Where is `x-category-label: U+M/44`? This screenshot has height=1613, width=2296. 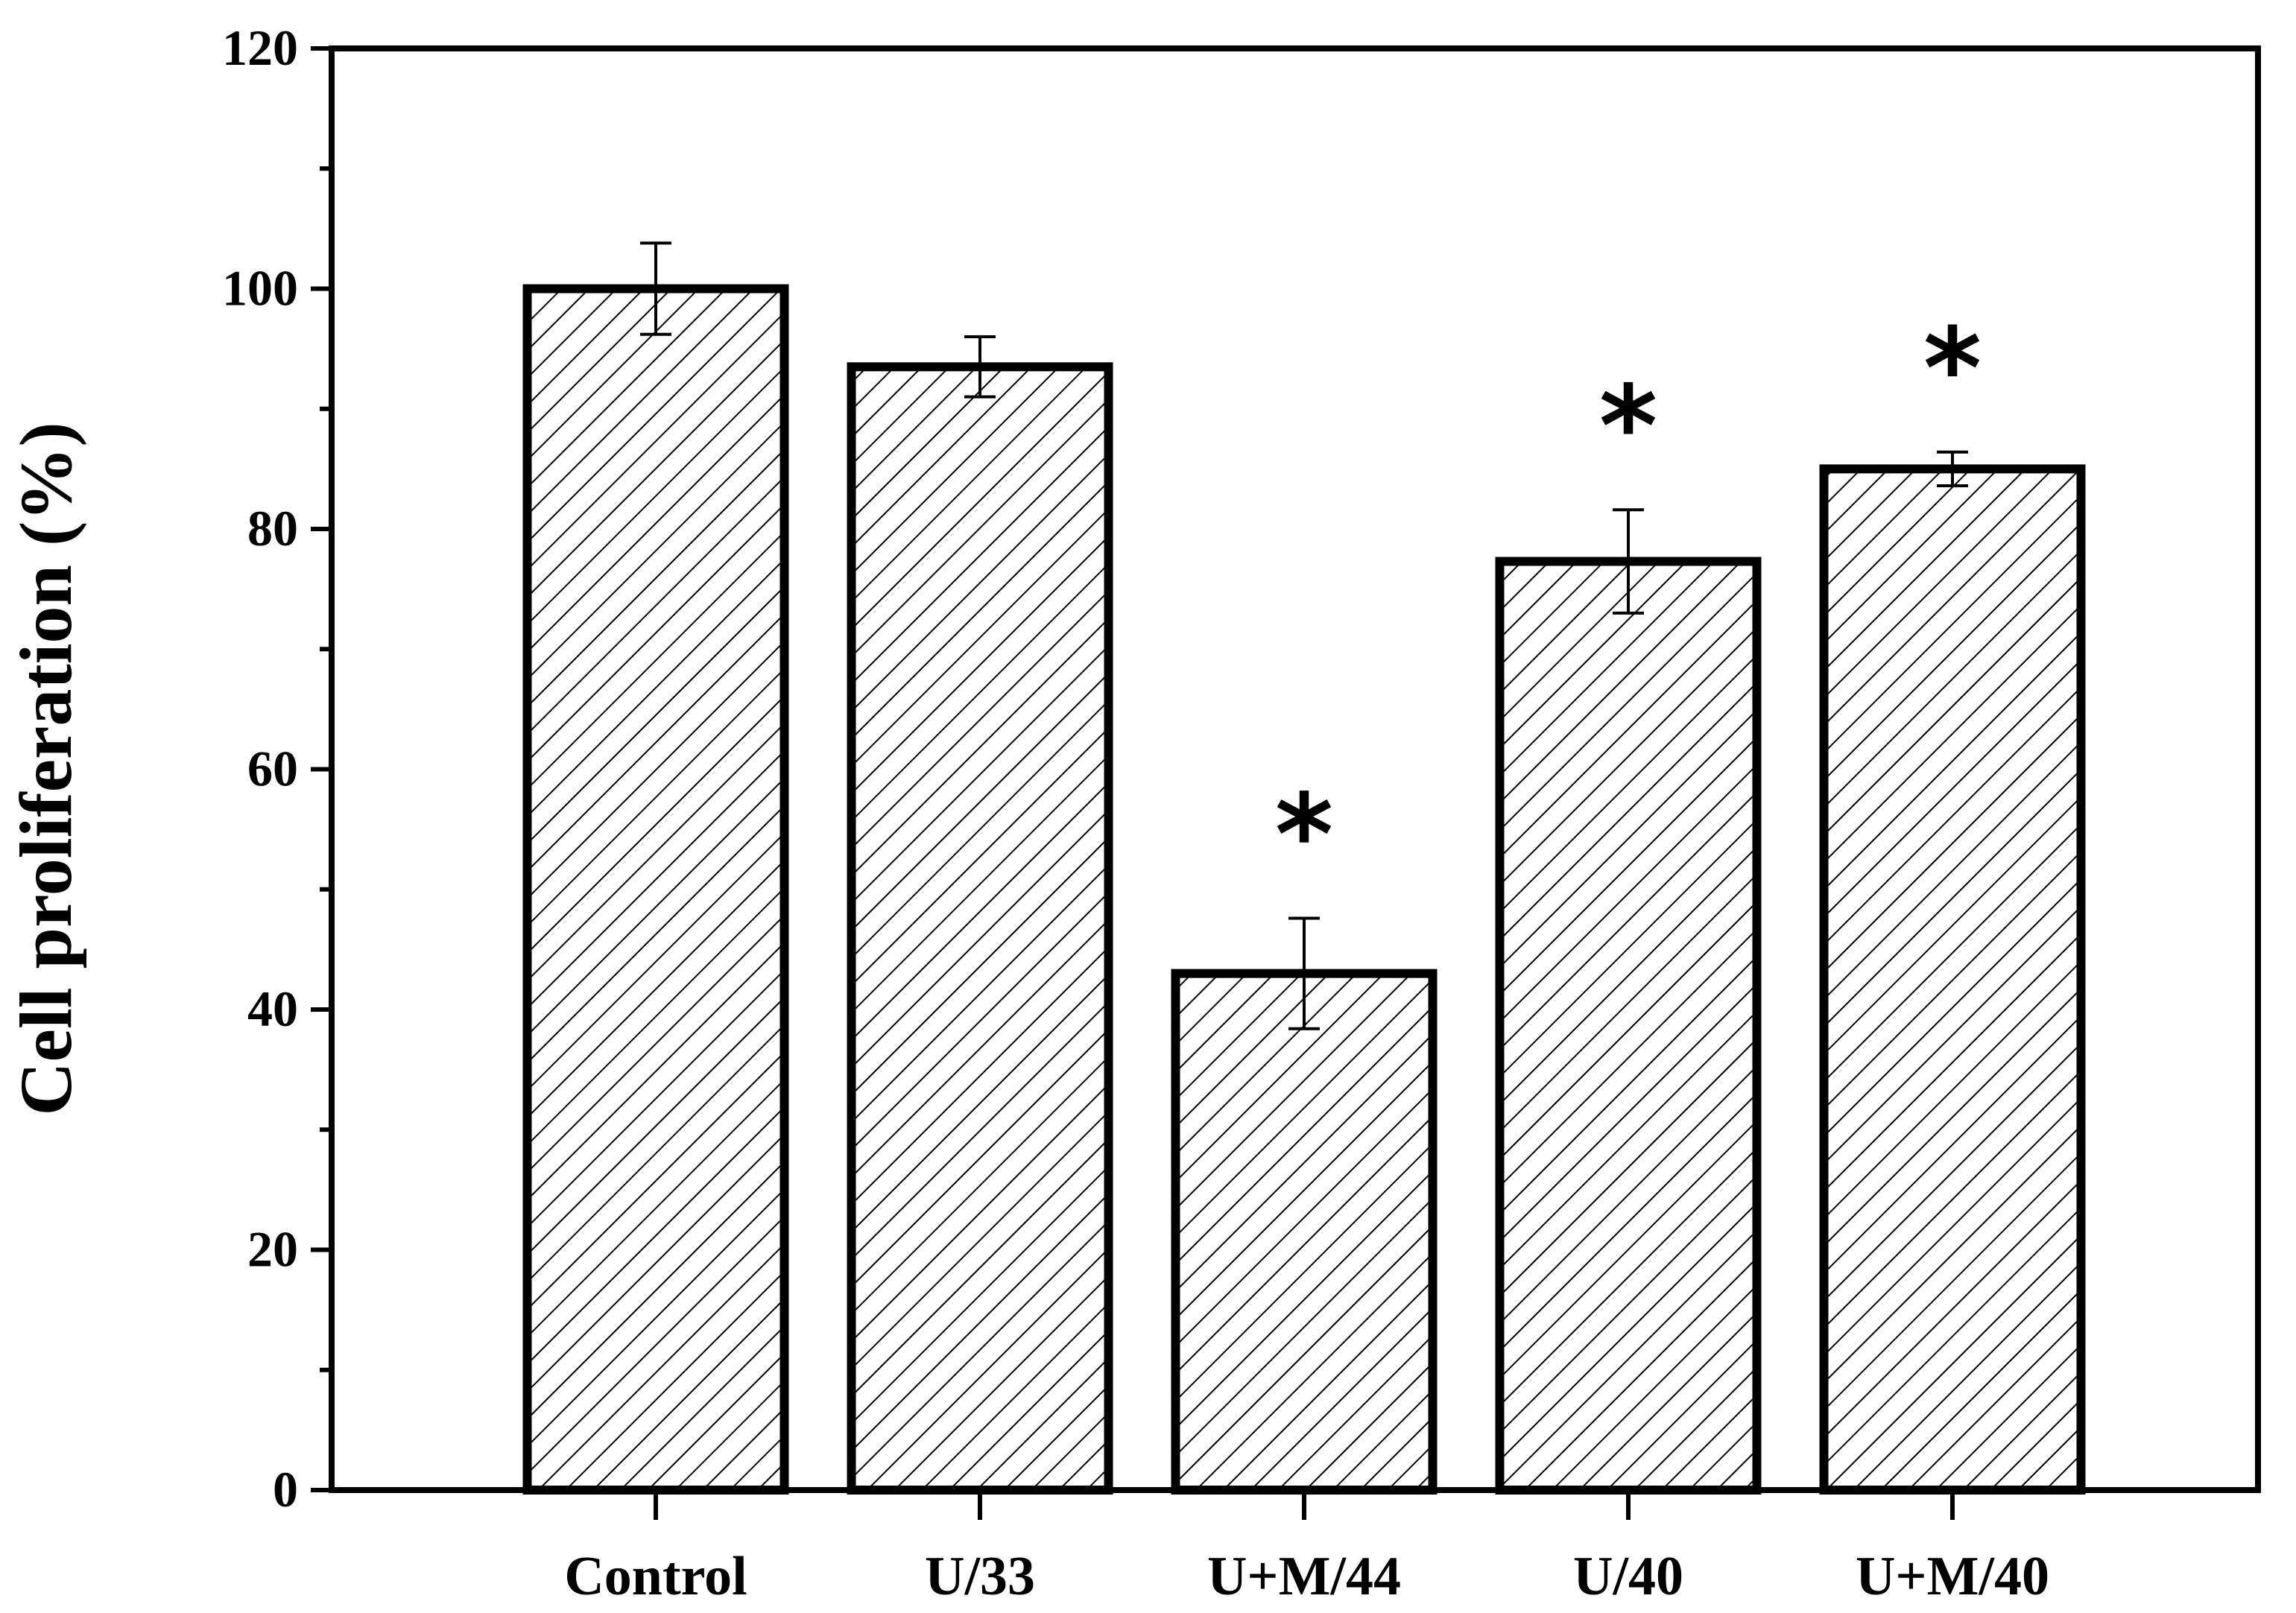
x-category-label: U+M/44 is located at coordinates (1304, 1576).